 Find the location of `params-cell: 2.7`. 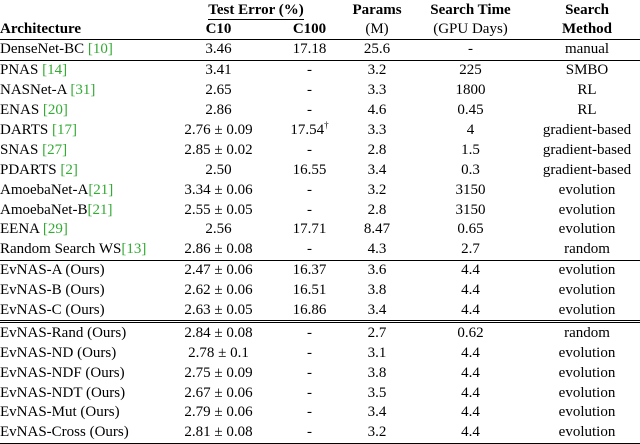

params-cell: 2.7 is located at coordinates (377, 332).